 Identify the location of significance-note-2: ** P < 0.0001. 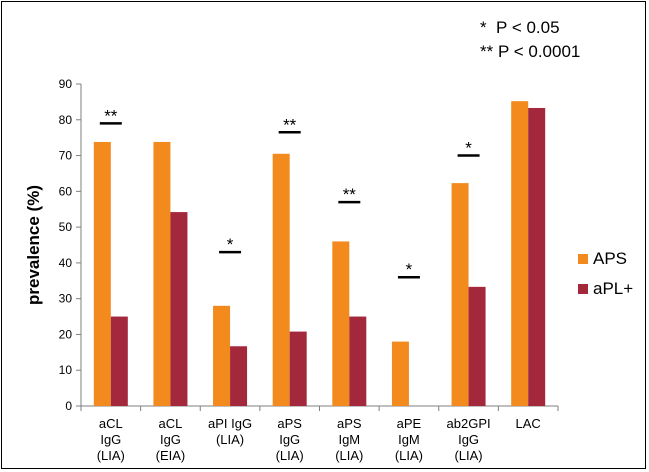
(530, 51).